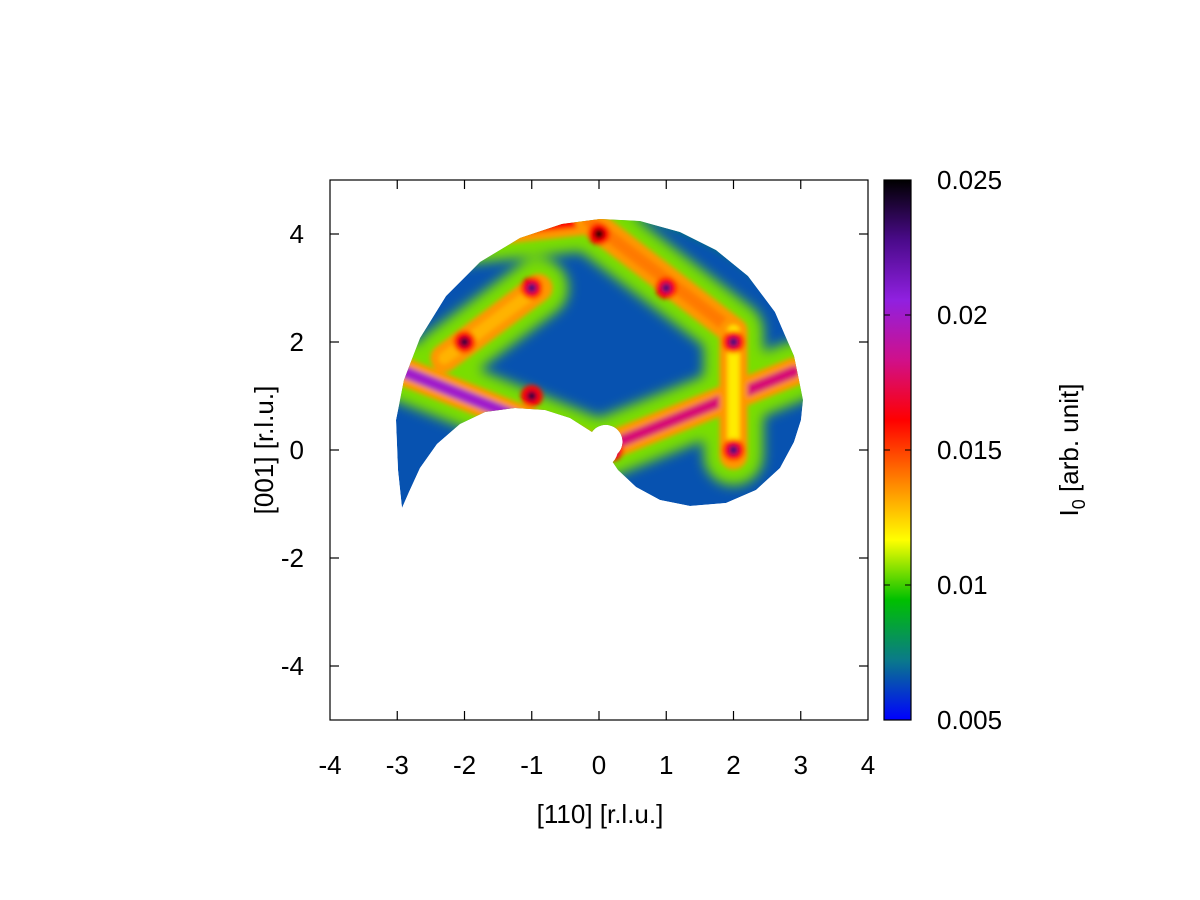 Image resolution: width=1200 pixels, height=900 pixels. Describe the element at coordinates (464, 765) in the screenshot. I see `x-tick-label: -2` at that location.